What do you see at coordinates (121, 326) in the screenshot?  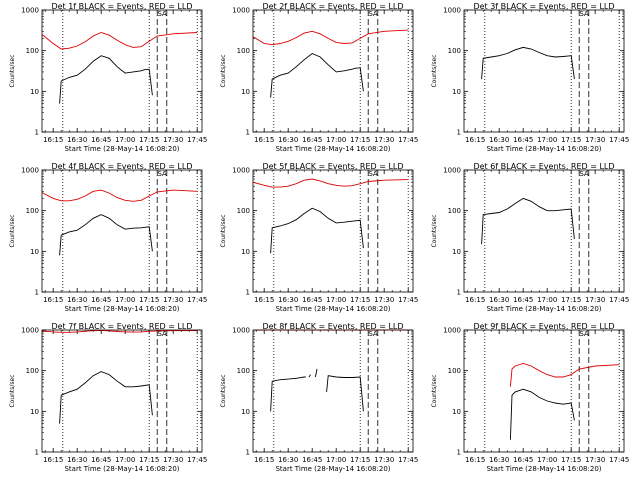 I see `panel-title: Det 7f BLACK = Events, RED = LLD` at bounding box center [121, 326].